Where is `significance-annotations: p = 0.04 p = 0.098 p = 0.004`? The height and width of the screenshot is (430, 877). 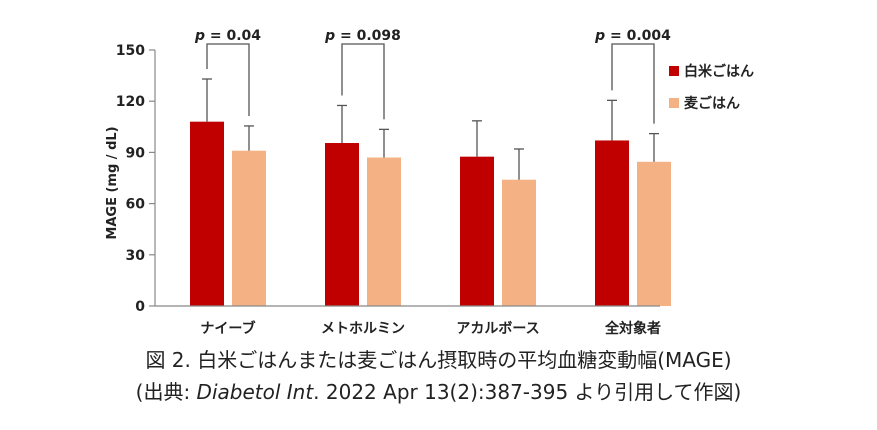
significance-annotations: p = 0.04 p = 0.098 p = 0.004 is located at coordinates (432, 76).